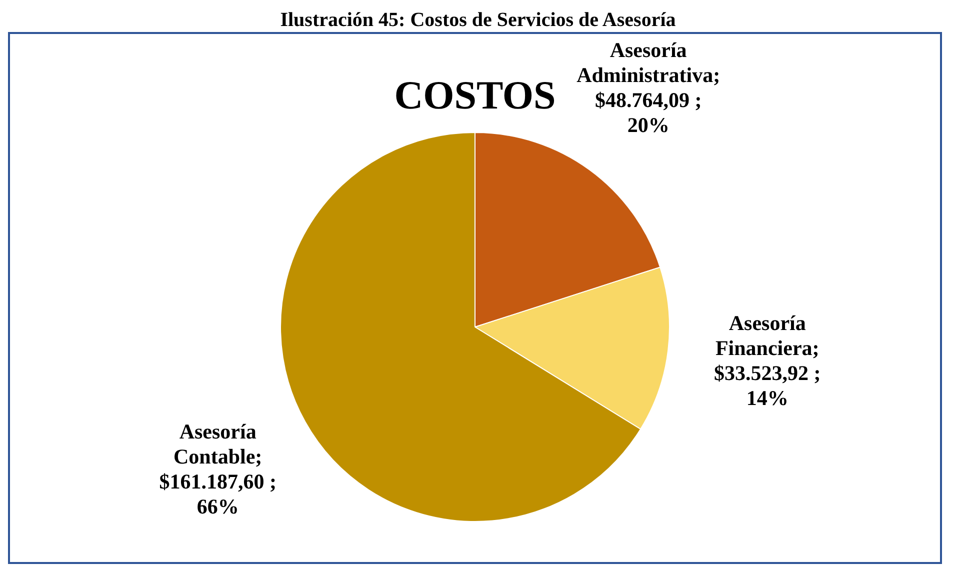 Image resolution: width=958 pixels, height=579 pixels. What do you see at coordinates (478, 20) in the screenshot?
I see `text: Ilustración 45: Costos de Servicios de Asesoría` at bounding box center [478, 20].